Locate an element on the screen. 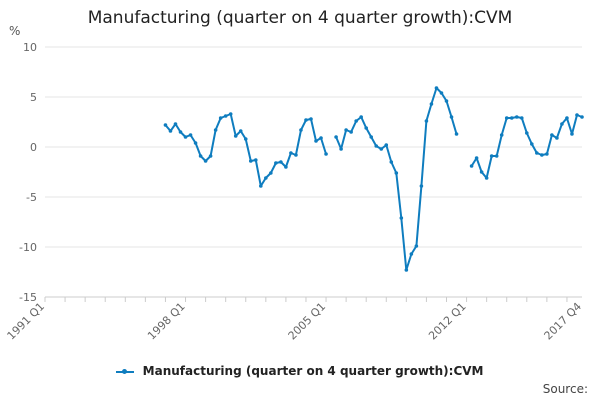 This screenshot has height=400, width=600. source-label: Source: is located at coordinates (565, 389).